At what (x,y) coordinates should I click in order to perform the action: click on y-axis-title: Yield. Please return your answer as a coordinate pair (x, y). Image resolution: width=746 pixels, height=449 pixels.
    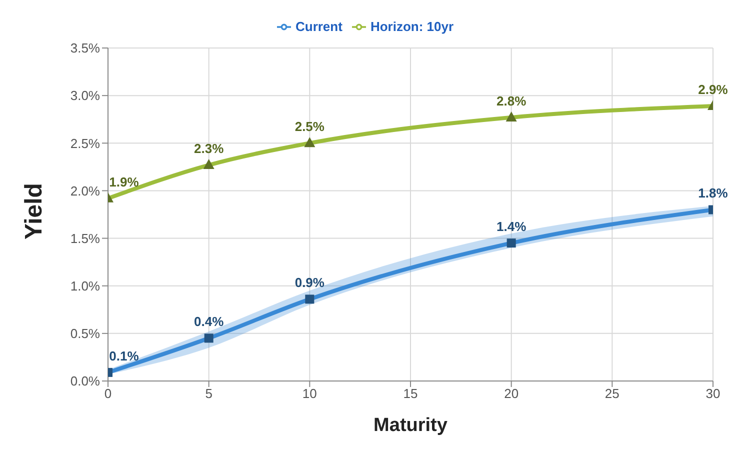
    Looking at the image, I should click on (34, 211).